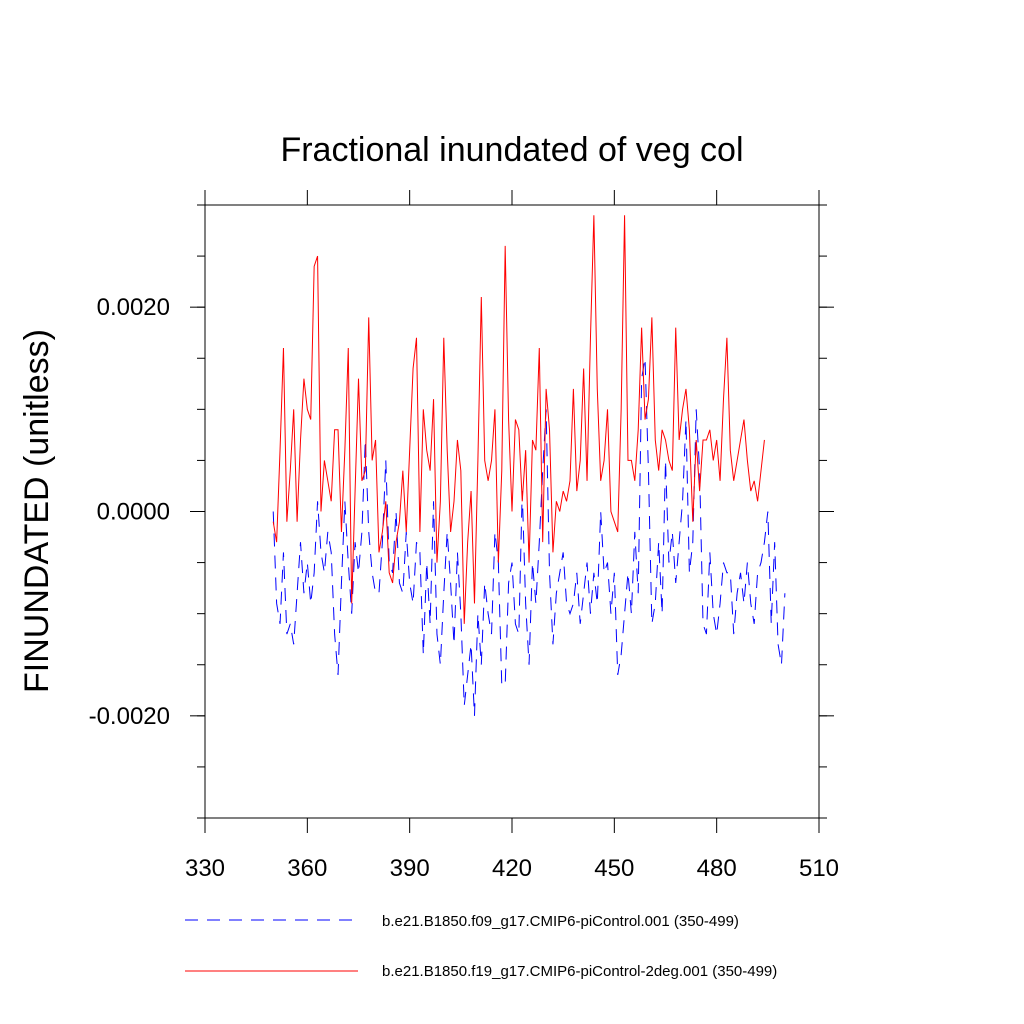 This screenshot has width=1024, height=1024. What do you see at coordinates (205, 868) in the screenshot?
I see `x-tick-label: 330` at bounding box center [205, 868].